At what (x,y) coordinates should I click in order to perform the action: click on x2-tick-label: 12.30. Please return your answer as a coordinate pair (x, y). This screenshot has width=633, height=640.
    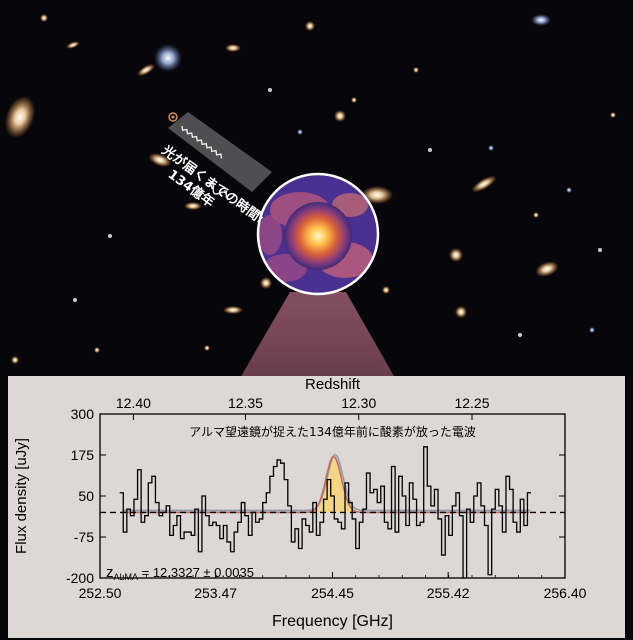
    Looking at the image, I should click on (358, 403).